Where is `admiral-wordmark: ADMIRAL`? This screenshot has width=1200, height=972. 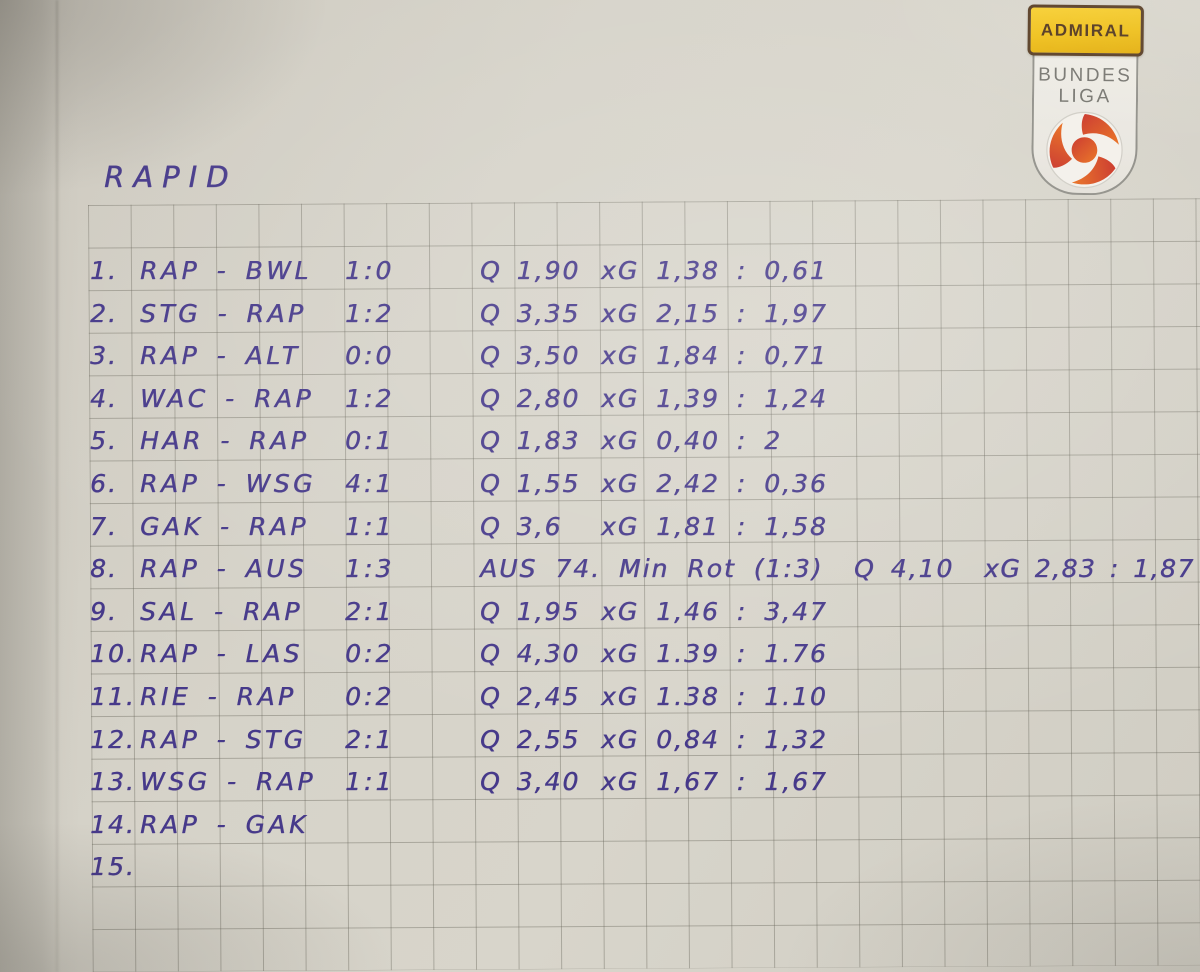 admiral-wordmark: ADMIRAL is located at coordinates (1085, 30).